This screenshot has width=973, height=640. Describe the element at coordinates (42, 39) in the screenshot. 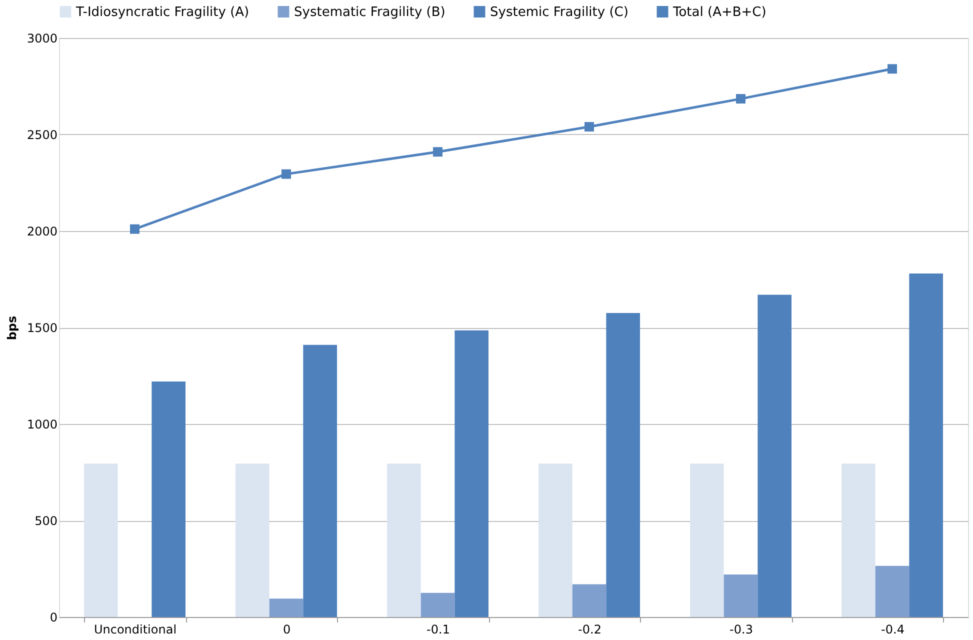

I see `y-tick-label: 3000` at that location.